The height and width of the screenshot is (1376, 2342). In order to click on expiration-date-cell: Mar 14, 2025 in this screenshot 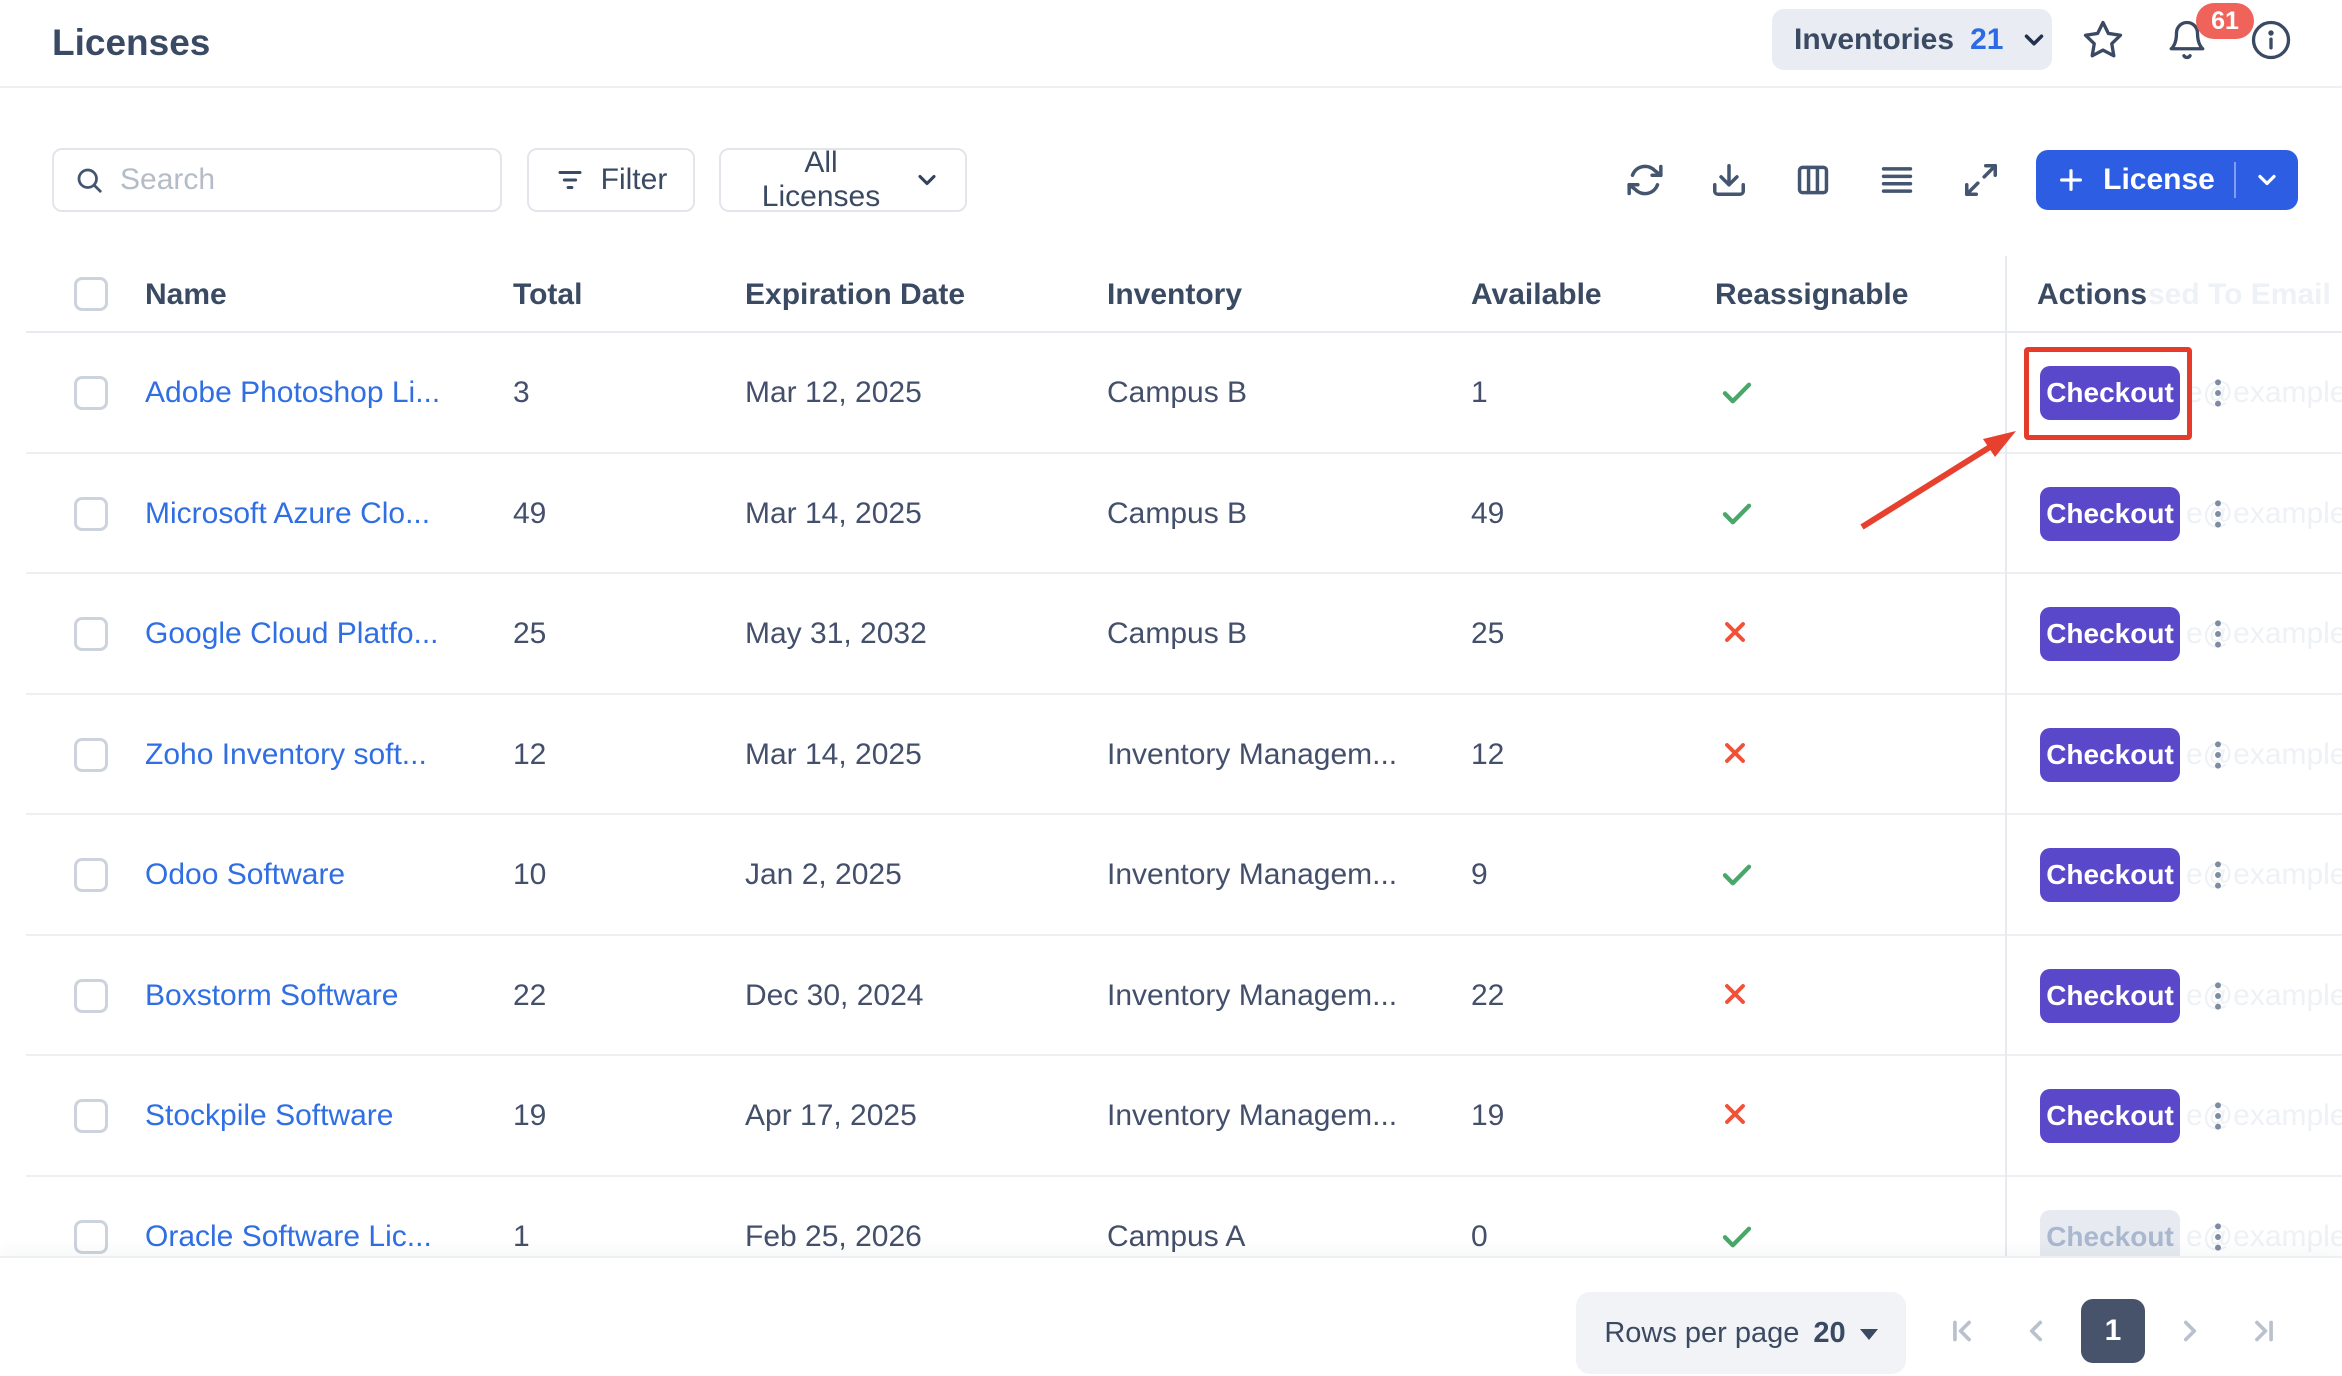, I will do `click(833, 754)`.